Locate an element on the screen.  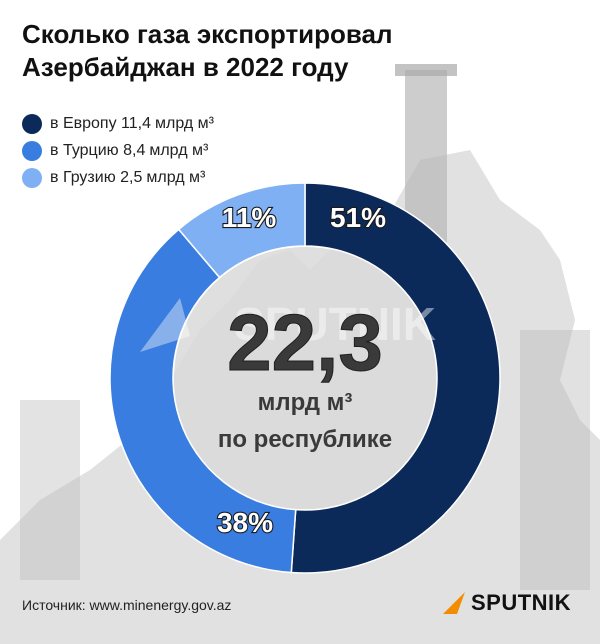
donut-slice-georgia is located at coordinates (241, 230).